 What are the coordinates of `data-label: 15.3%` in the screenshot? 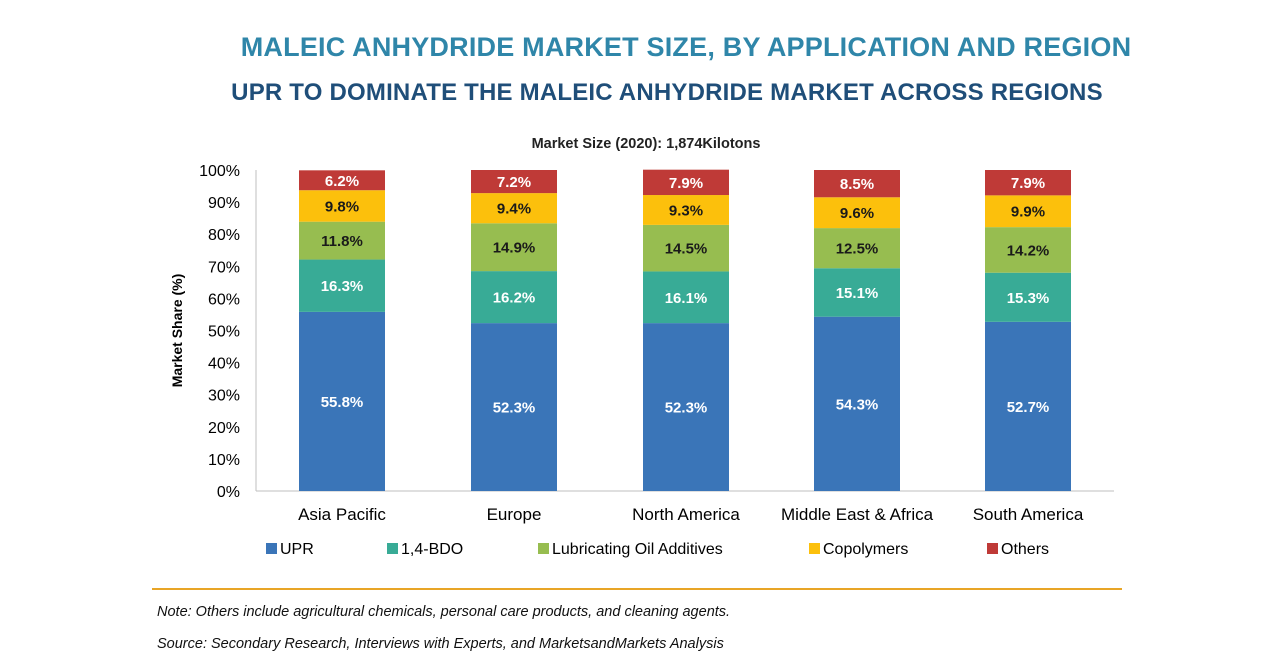 It's located at (1028, 298).